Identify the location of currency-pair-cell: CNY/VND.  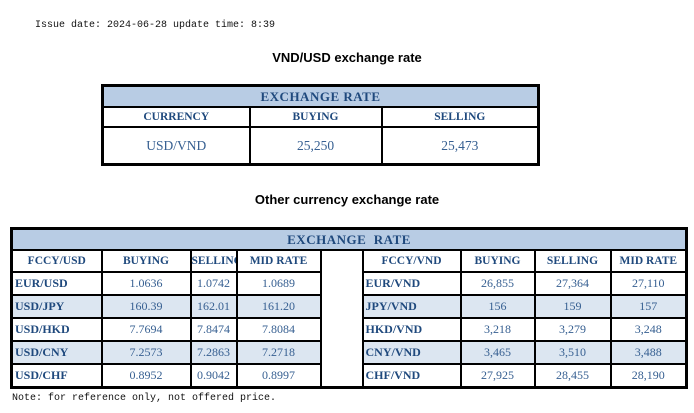
(411, 352).